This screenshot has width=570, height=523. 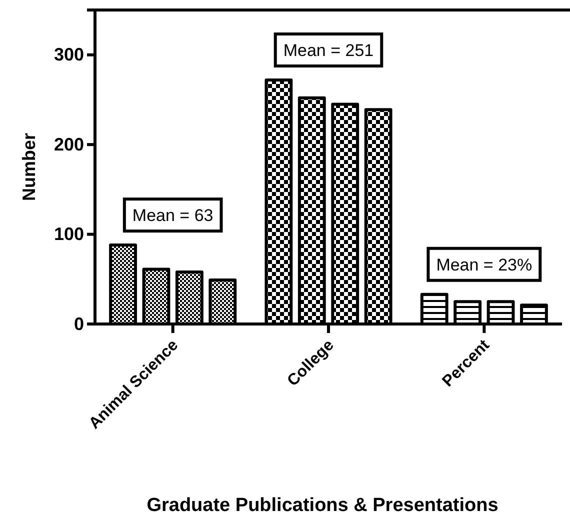 I want to click on y-tick-label: 200, so click(x=69, y=144).